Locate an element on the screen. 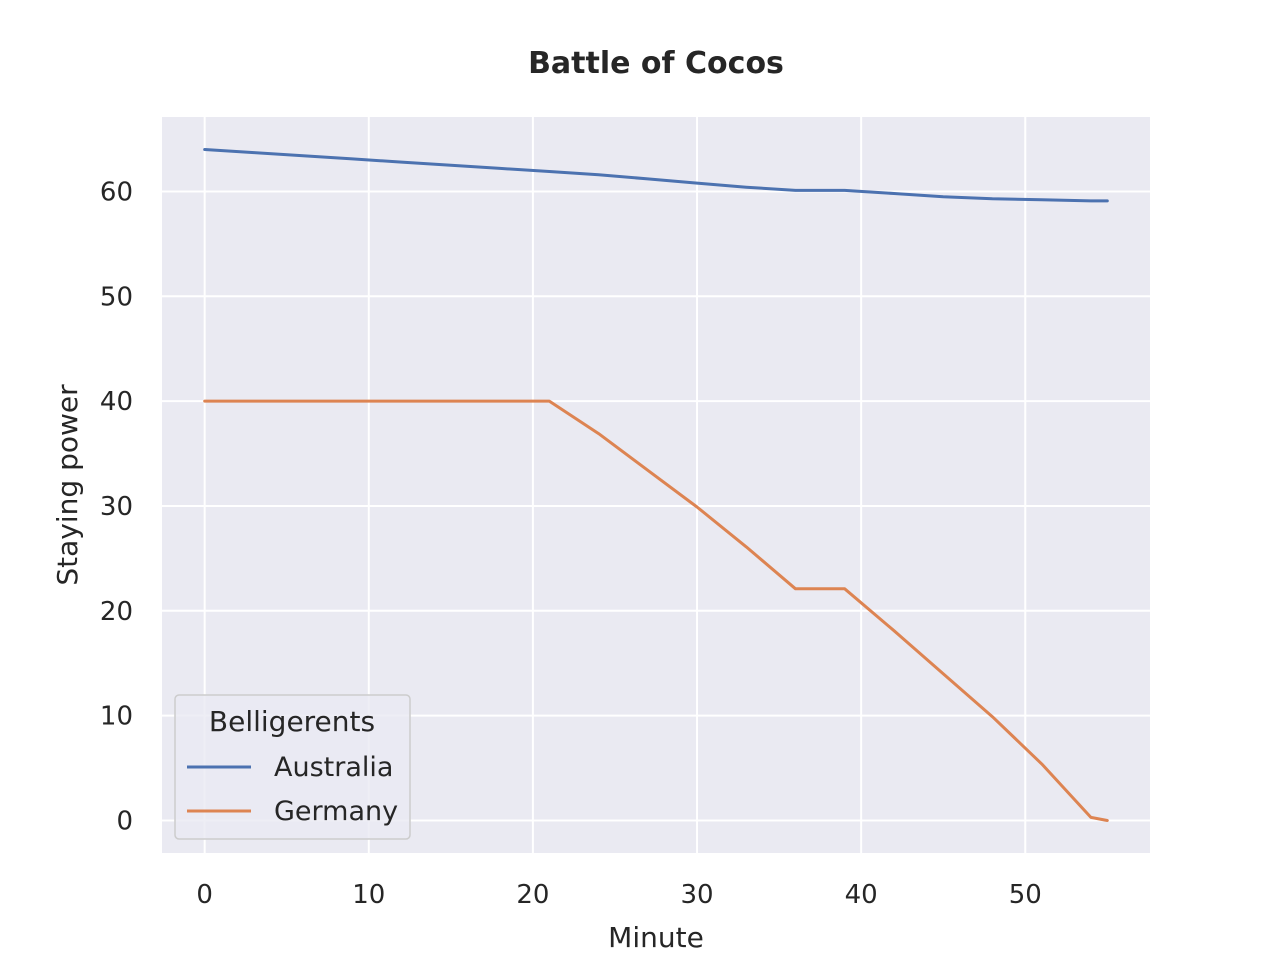 Image resolution: width=1280 pixels, height=960 pixels. series-line-australia is located at coordinates (656, 175).